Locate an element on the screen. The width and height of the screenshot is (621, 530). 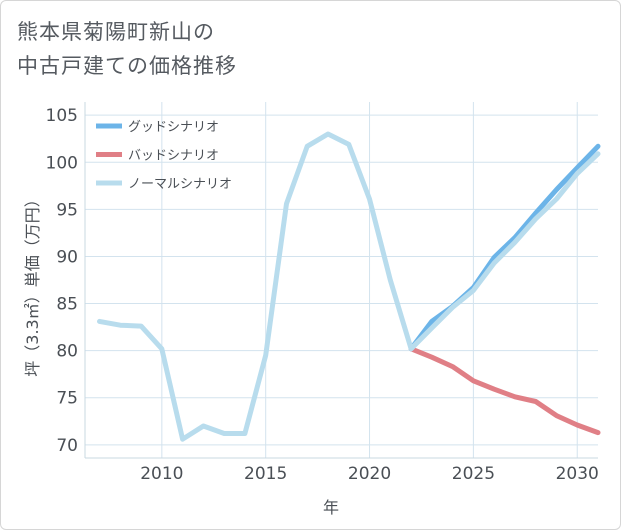
x-tick-label: 2030 is located at coordinates (577, 474).